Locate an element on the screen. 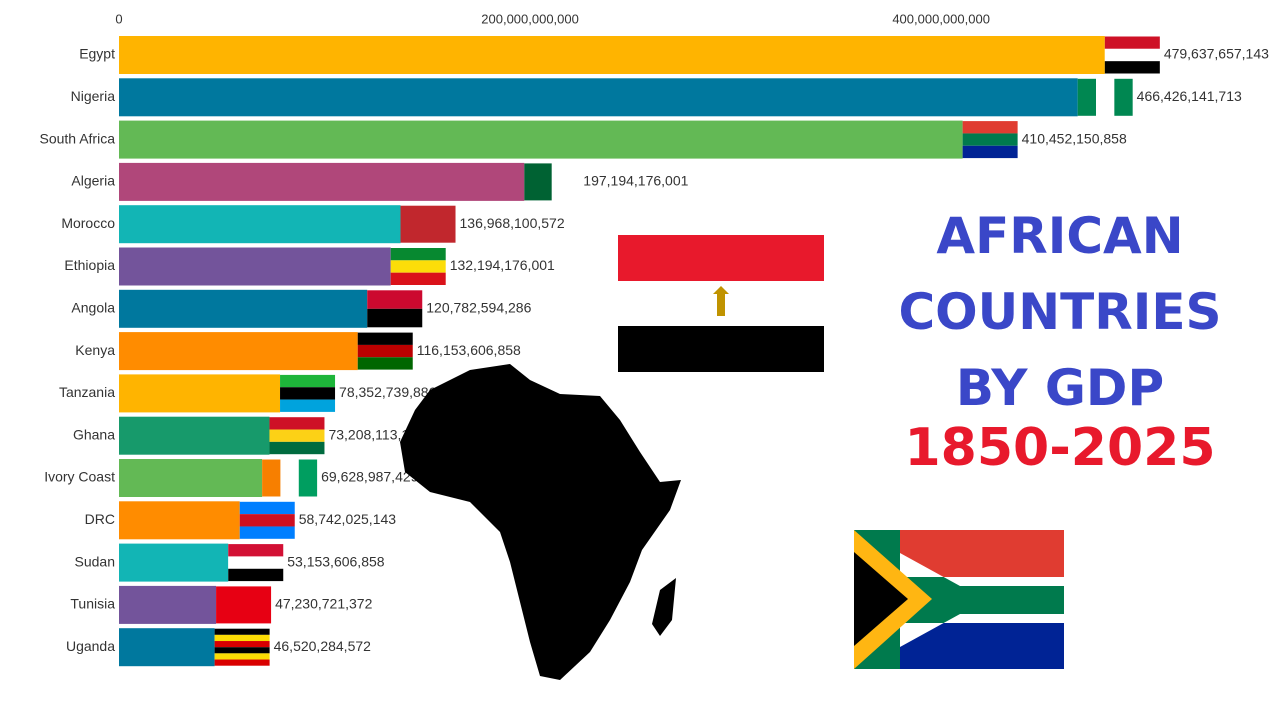 The width and height of the screenshot is (1280, 720). value-label: 47,230,721,372 is located at coordinates (324, 604).